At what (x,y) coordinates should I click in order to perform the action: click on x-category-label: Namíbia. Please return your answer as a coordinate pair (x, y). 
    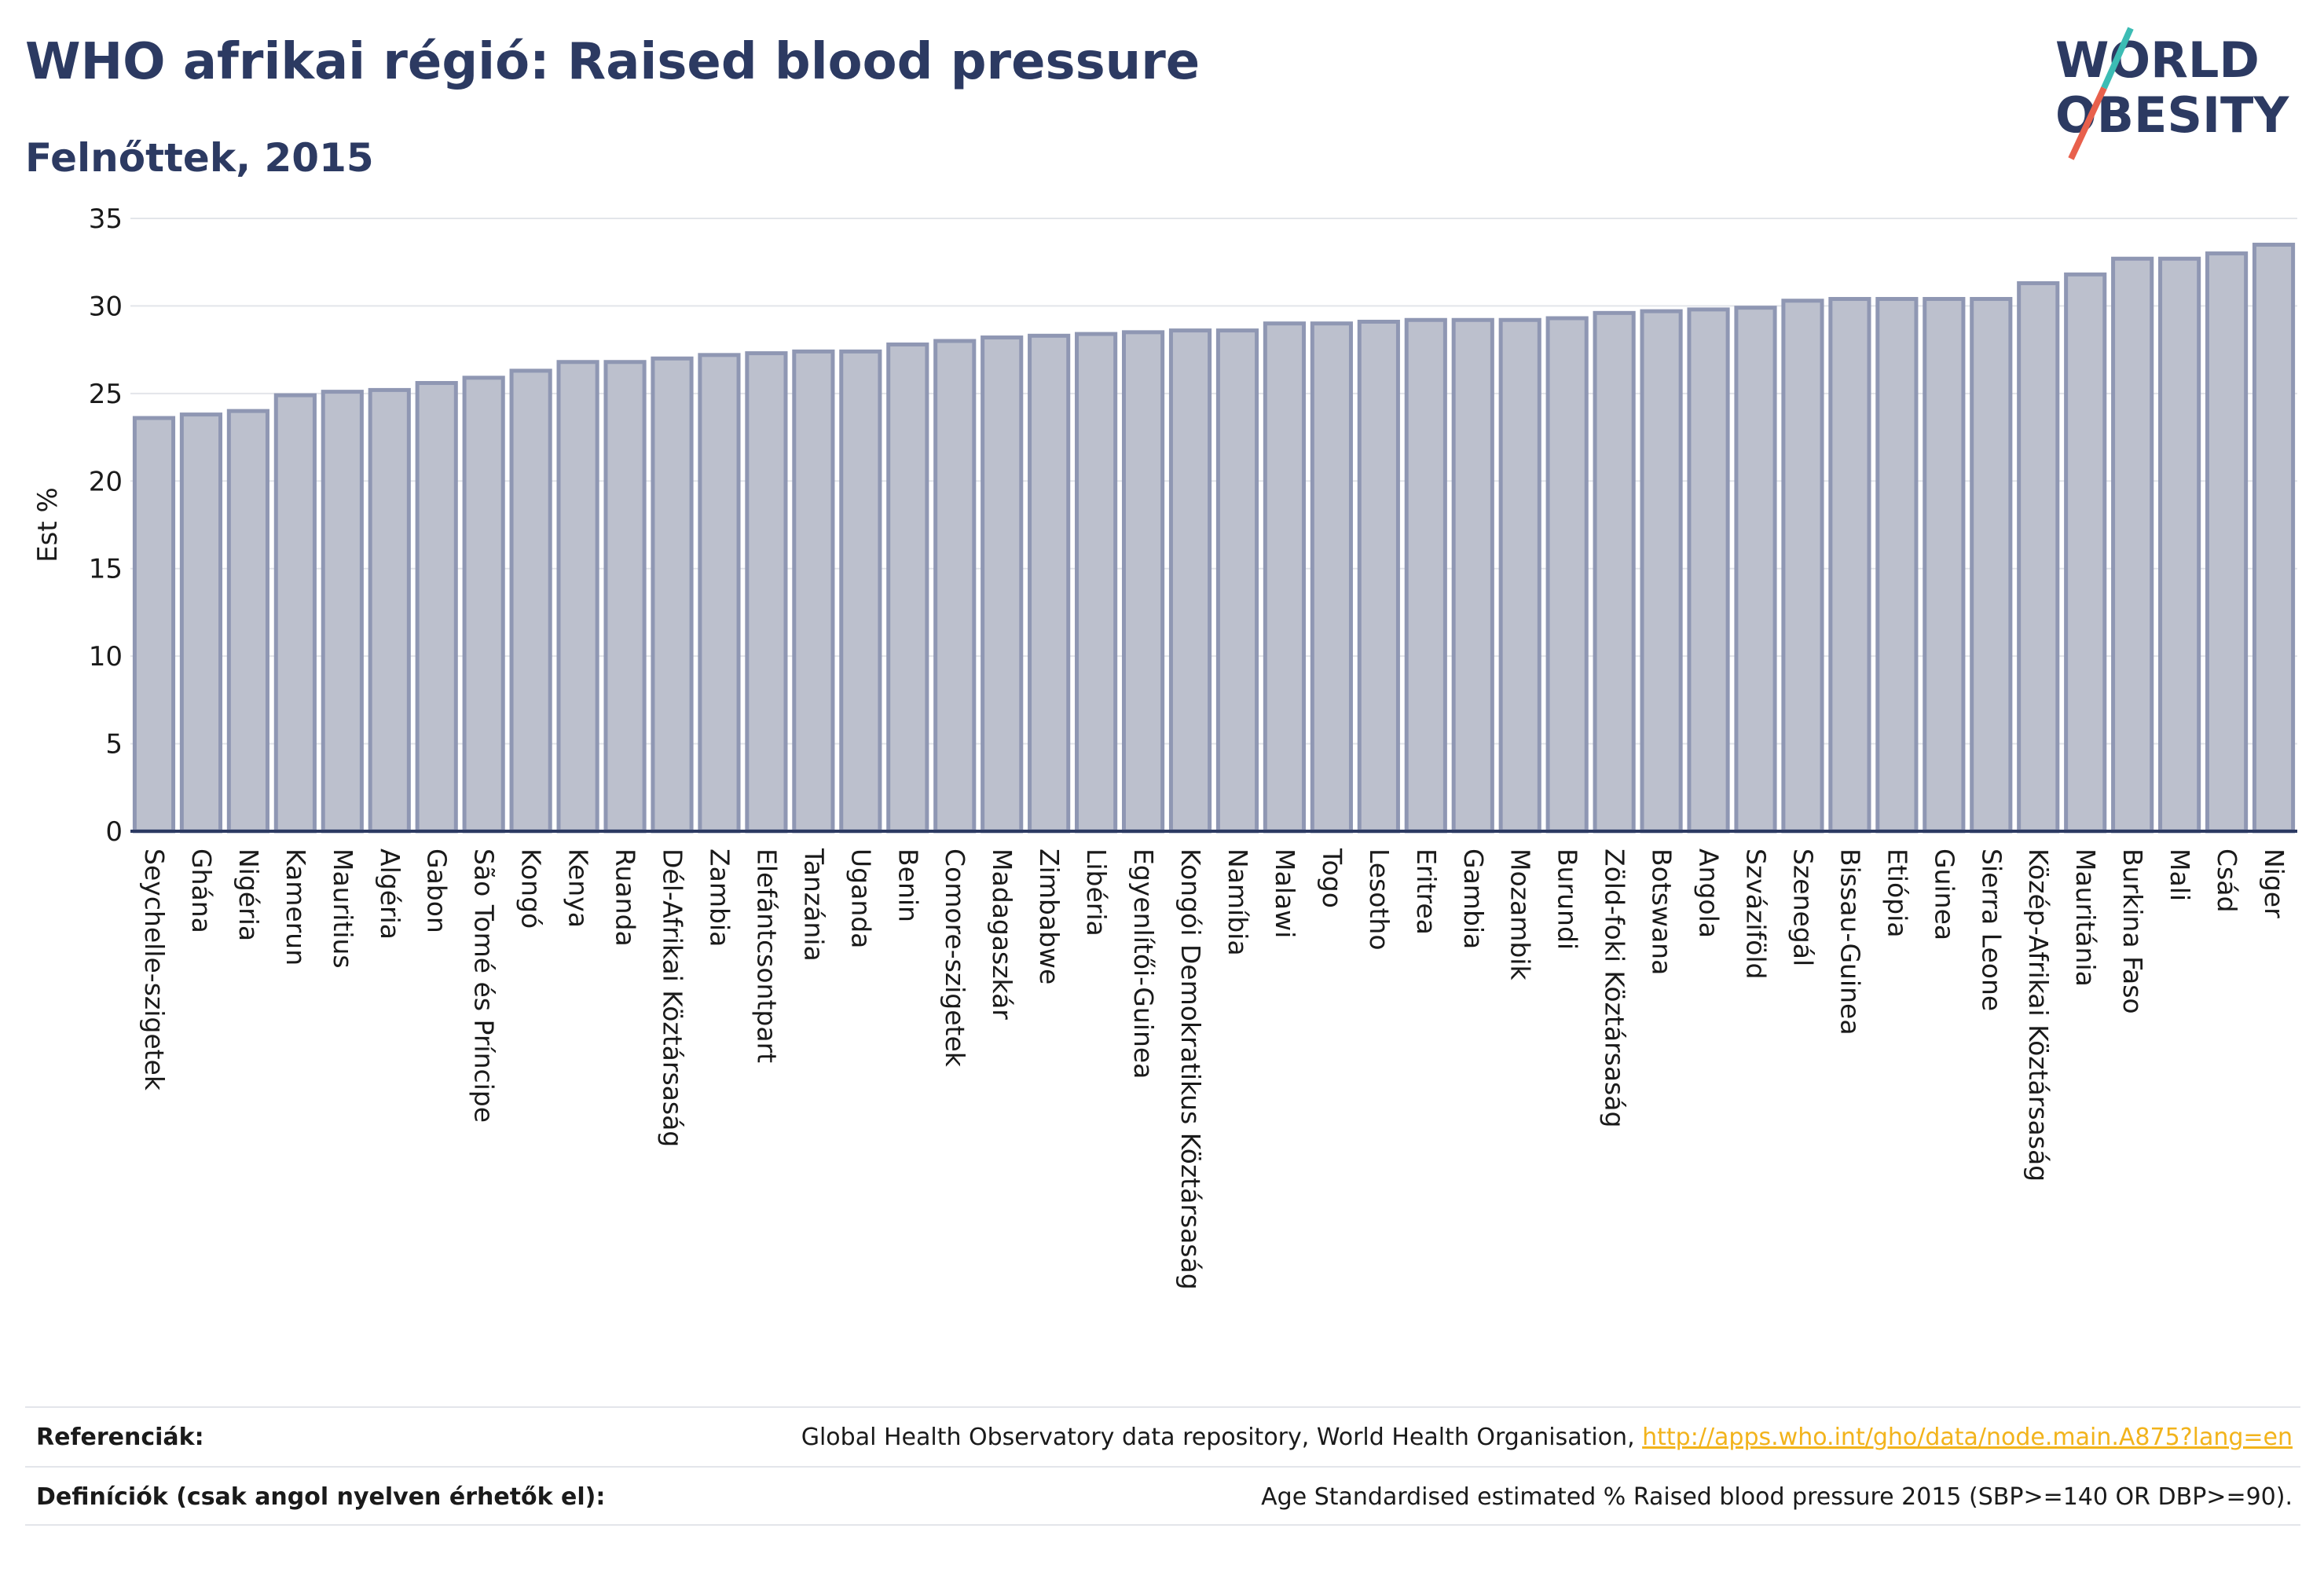
    Looking at the image, I should click on (1237, 902).